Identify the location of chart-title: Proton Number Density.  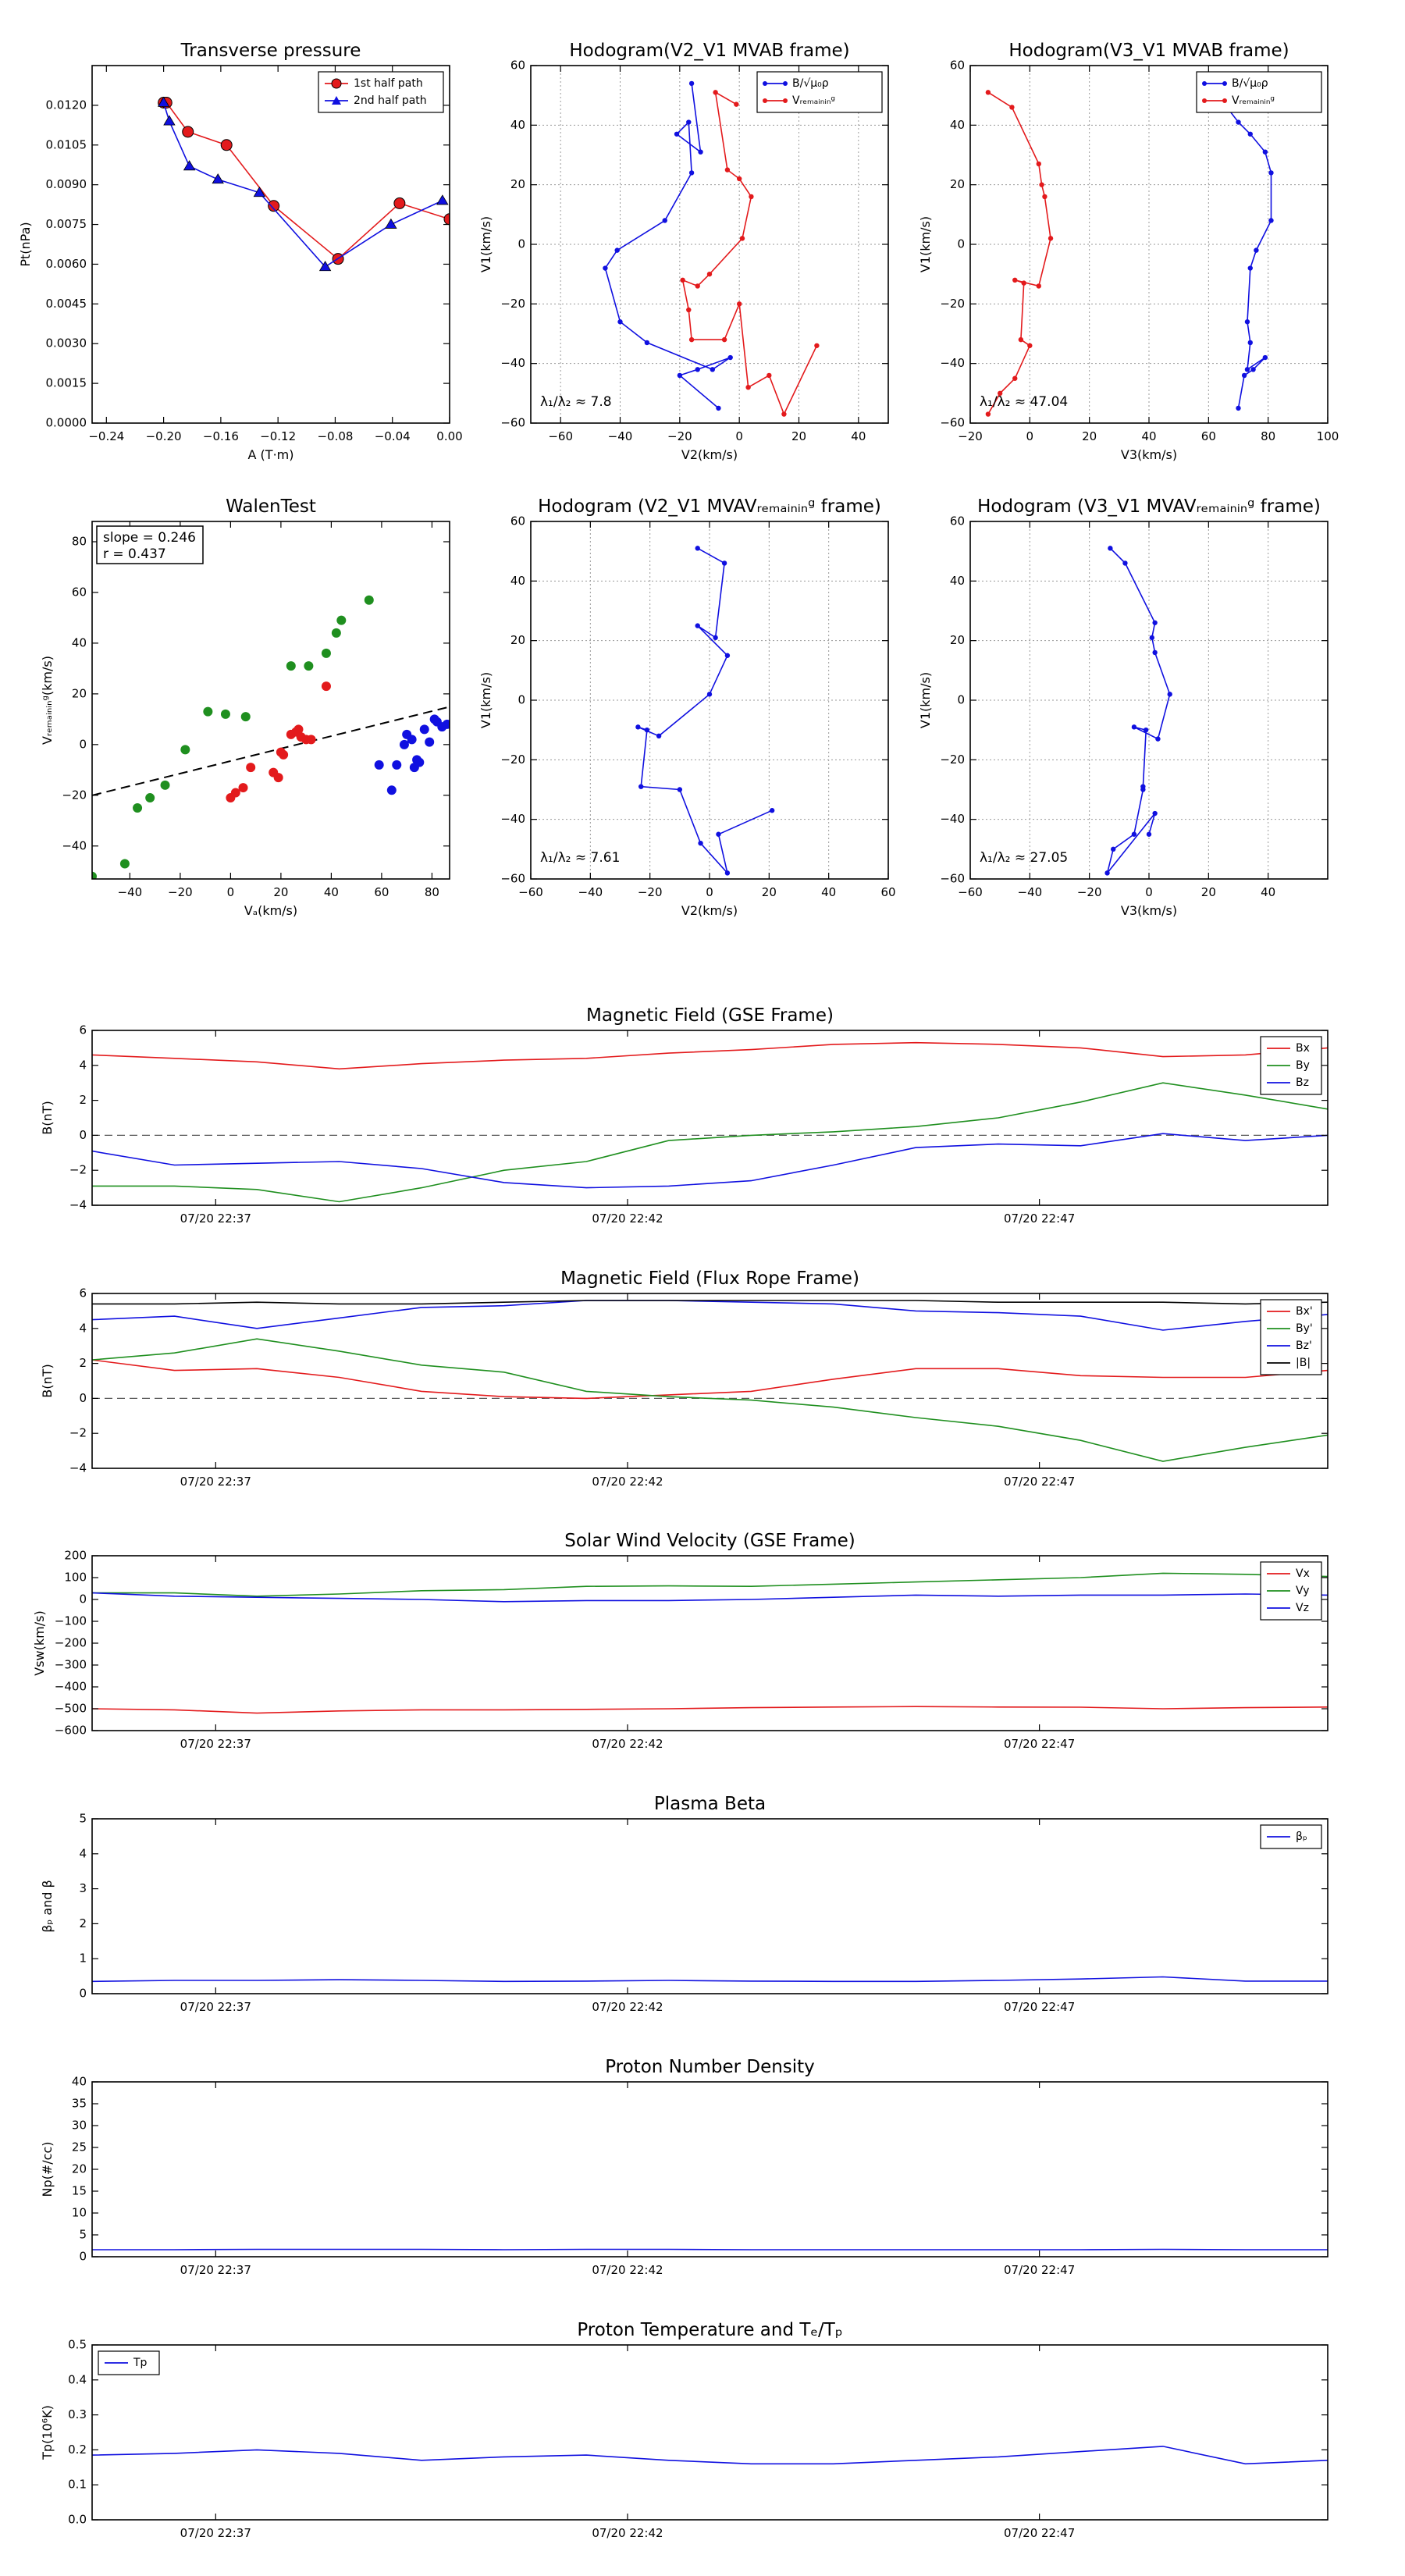
(710, 2067).